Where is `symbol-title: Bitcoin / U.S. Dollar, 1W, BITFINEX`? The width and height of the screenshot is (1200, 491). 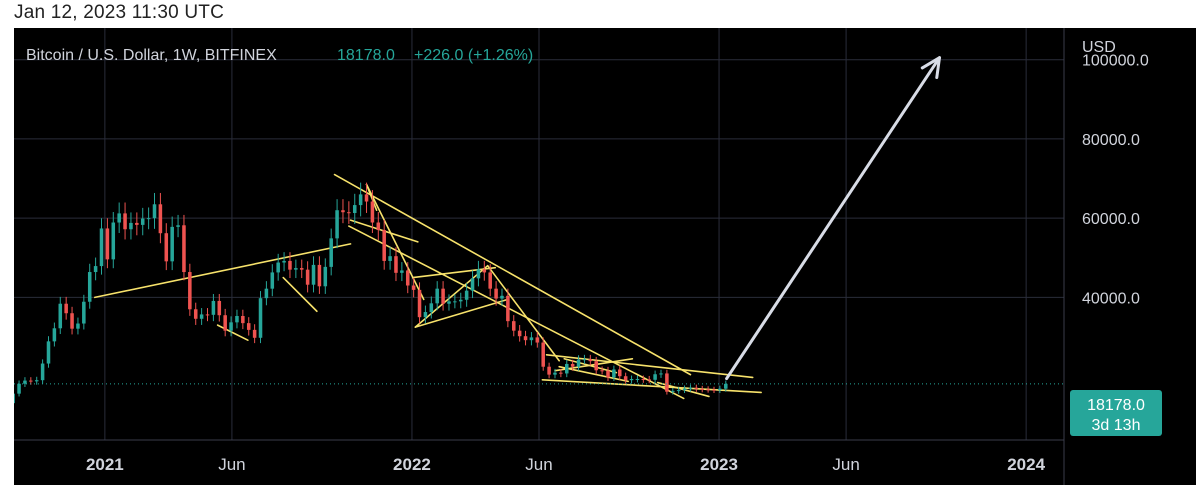
symbol-title: Bitcoin / U.S. Dollar, 1W, BITFINEX is located at coordinates (151, 55).